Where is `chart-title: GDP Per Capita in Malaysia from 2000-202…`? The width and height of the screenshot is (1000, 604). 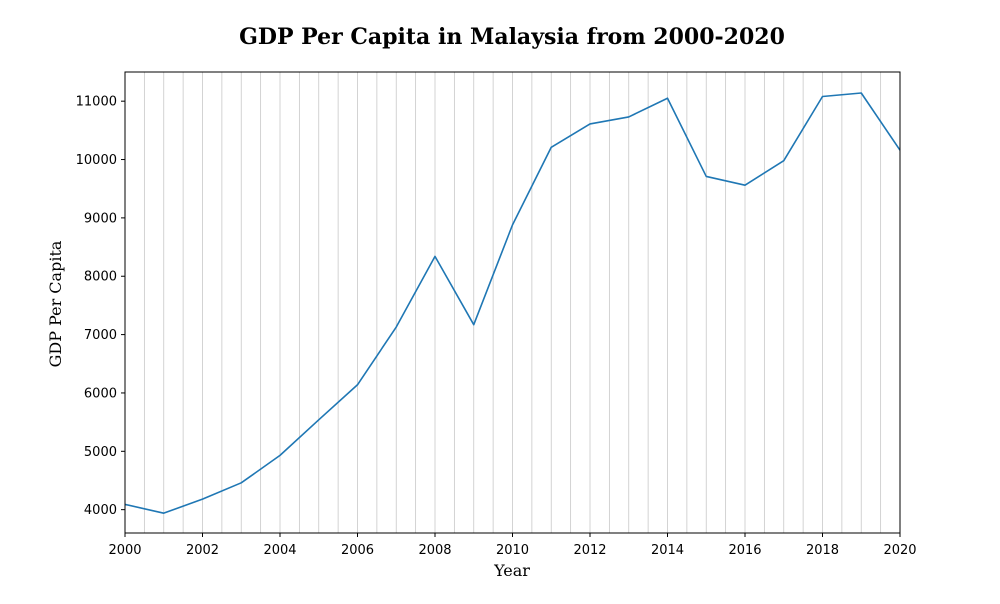
chart-title: GDP Per Capita in Malaysia from 2000-202… is located at coordinates (512, 37).